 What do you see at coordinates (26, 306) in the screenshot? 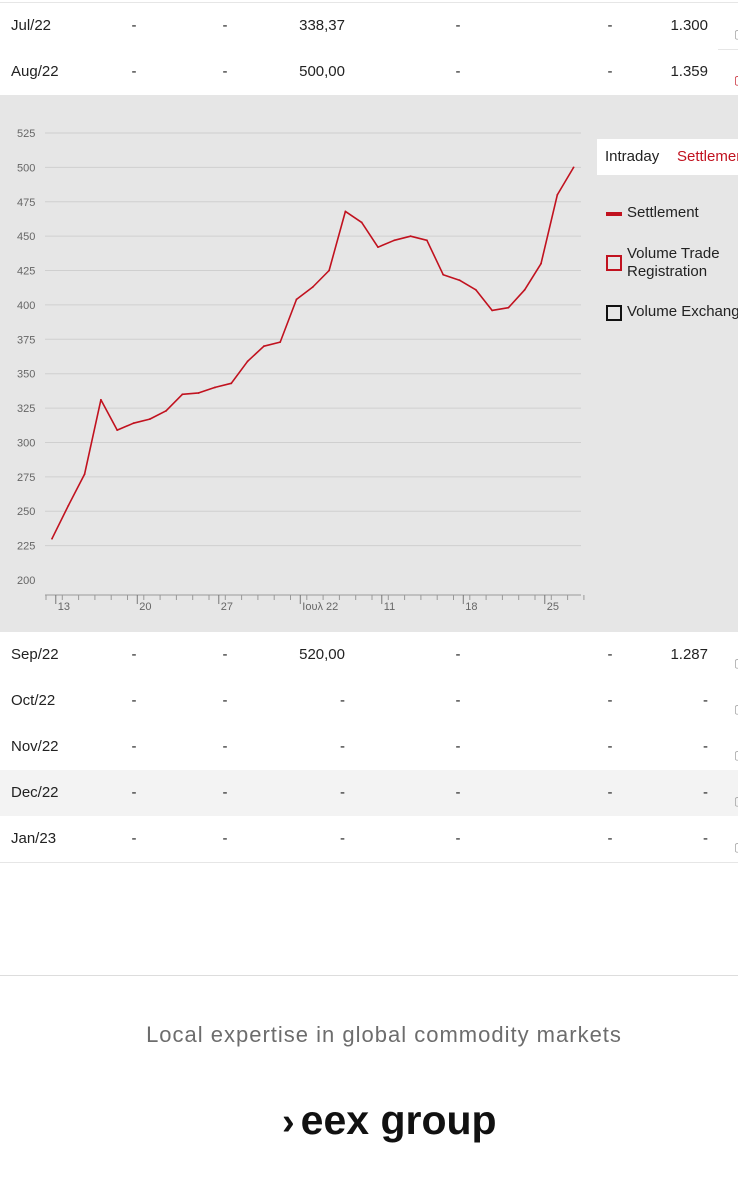
I see `y-tick-label: 400` at bounding box center [26, 306].